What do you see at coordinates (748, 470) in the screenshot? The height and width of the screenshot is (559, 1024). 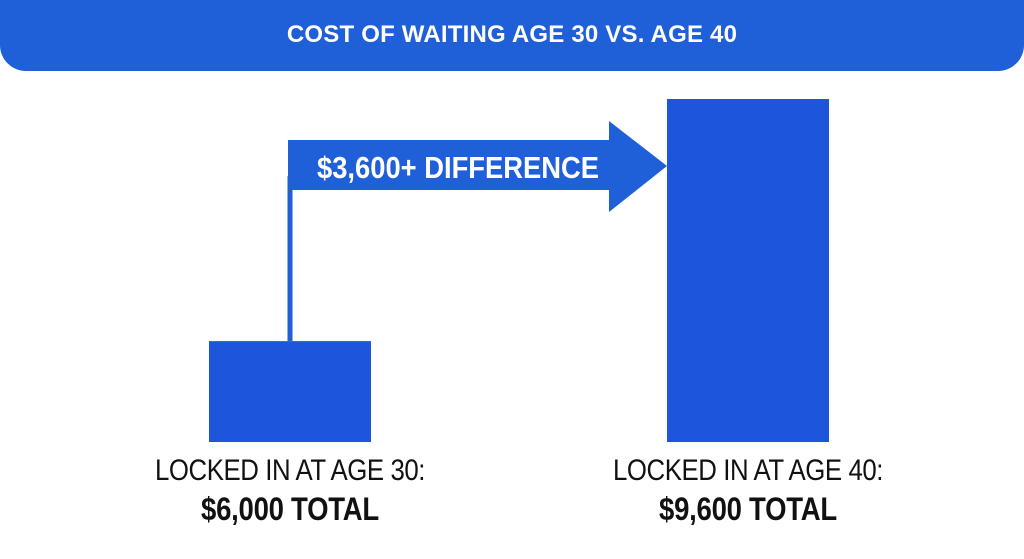 I see `category-label: LOCKED IN AT AGE 40:` at bounding box center [748, 470].